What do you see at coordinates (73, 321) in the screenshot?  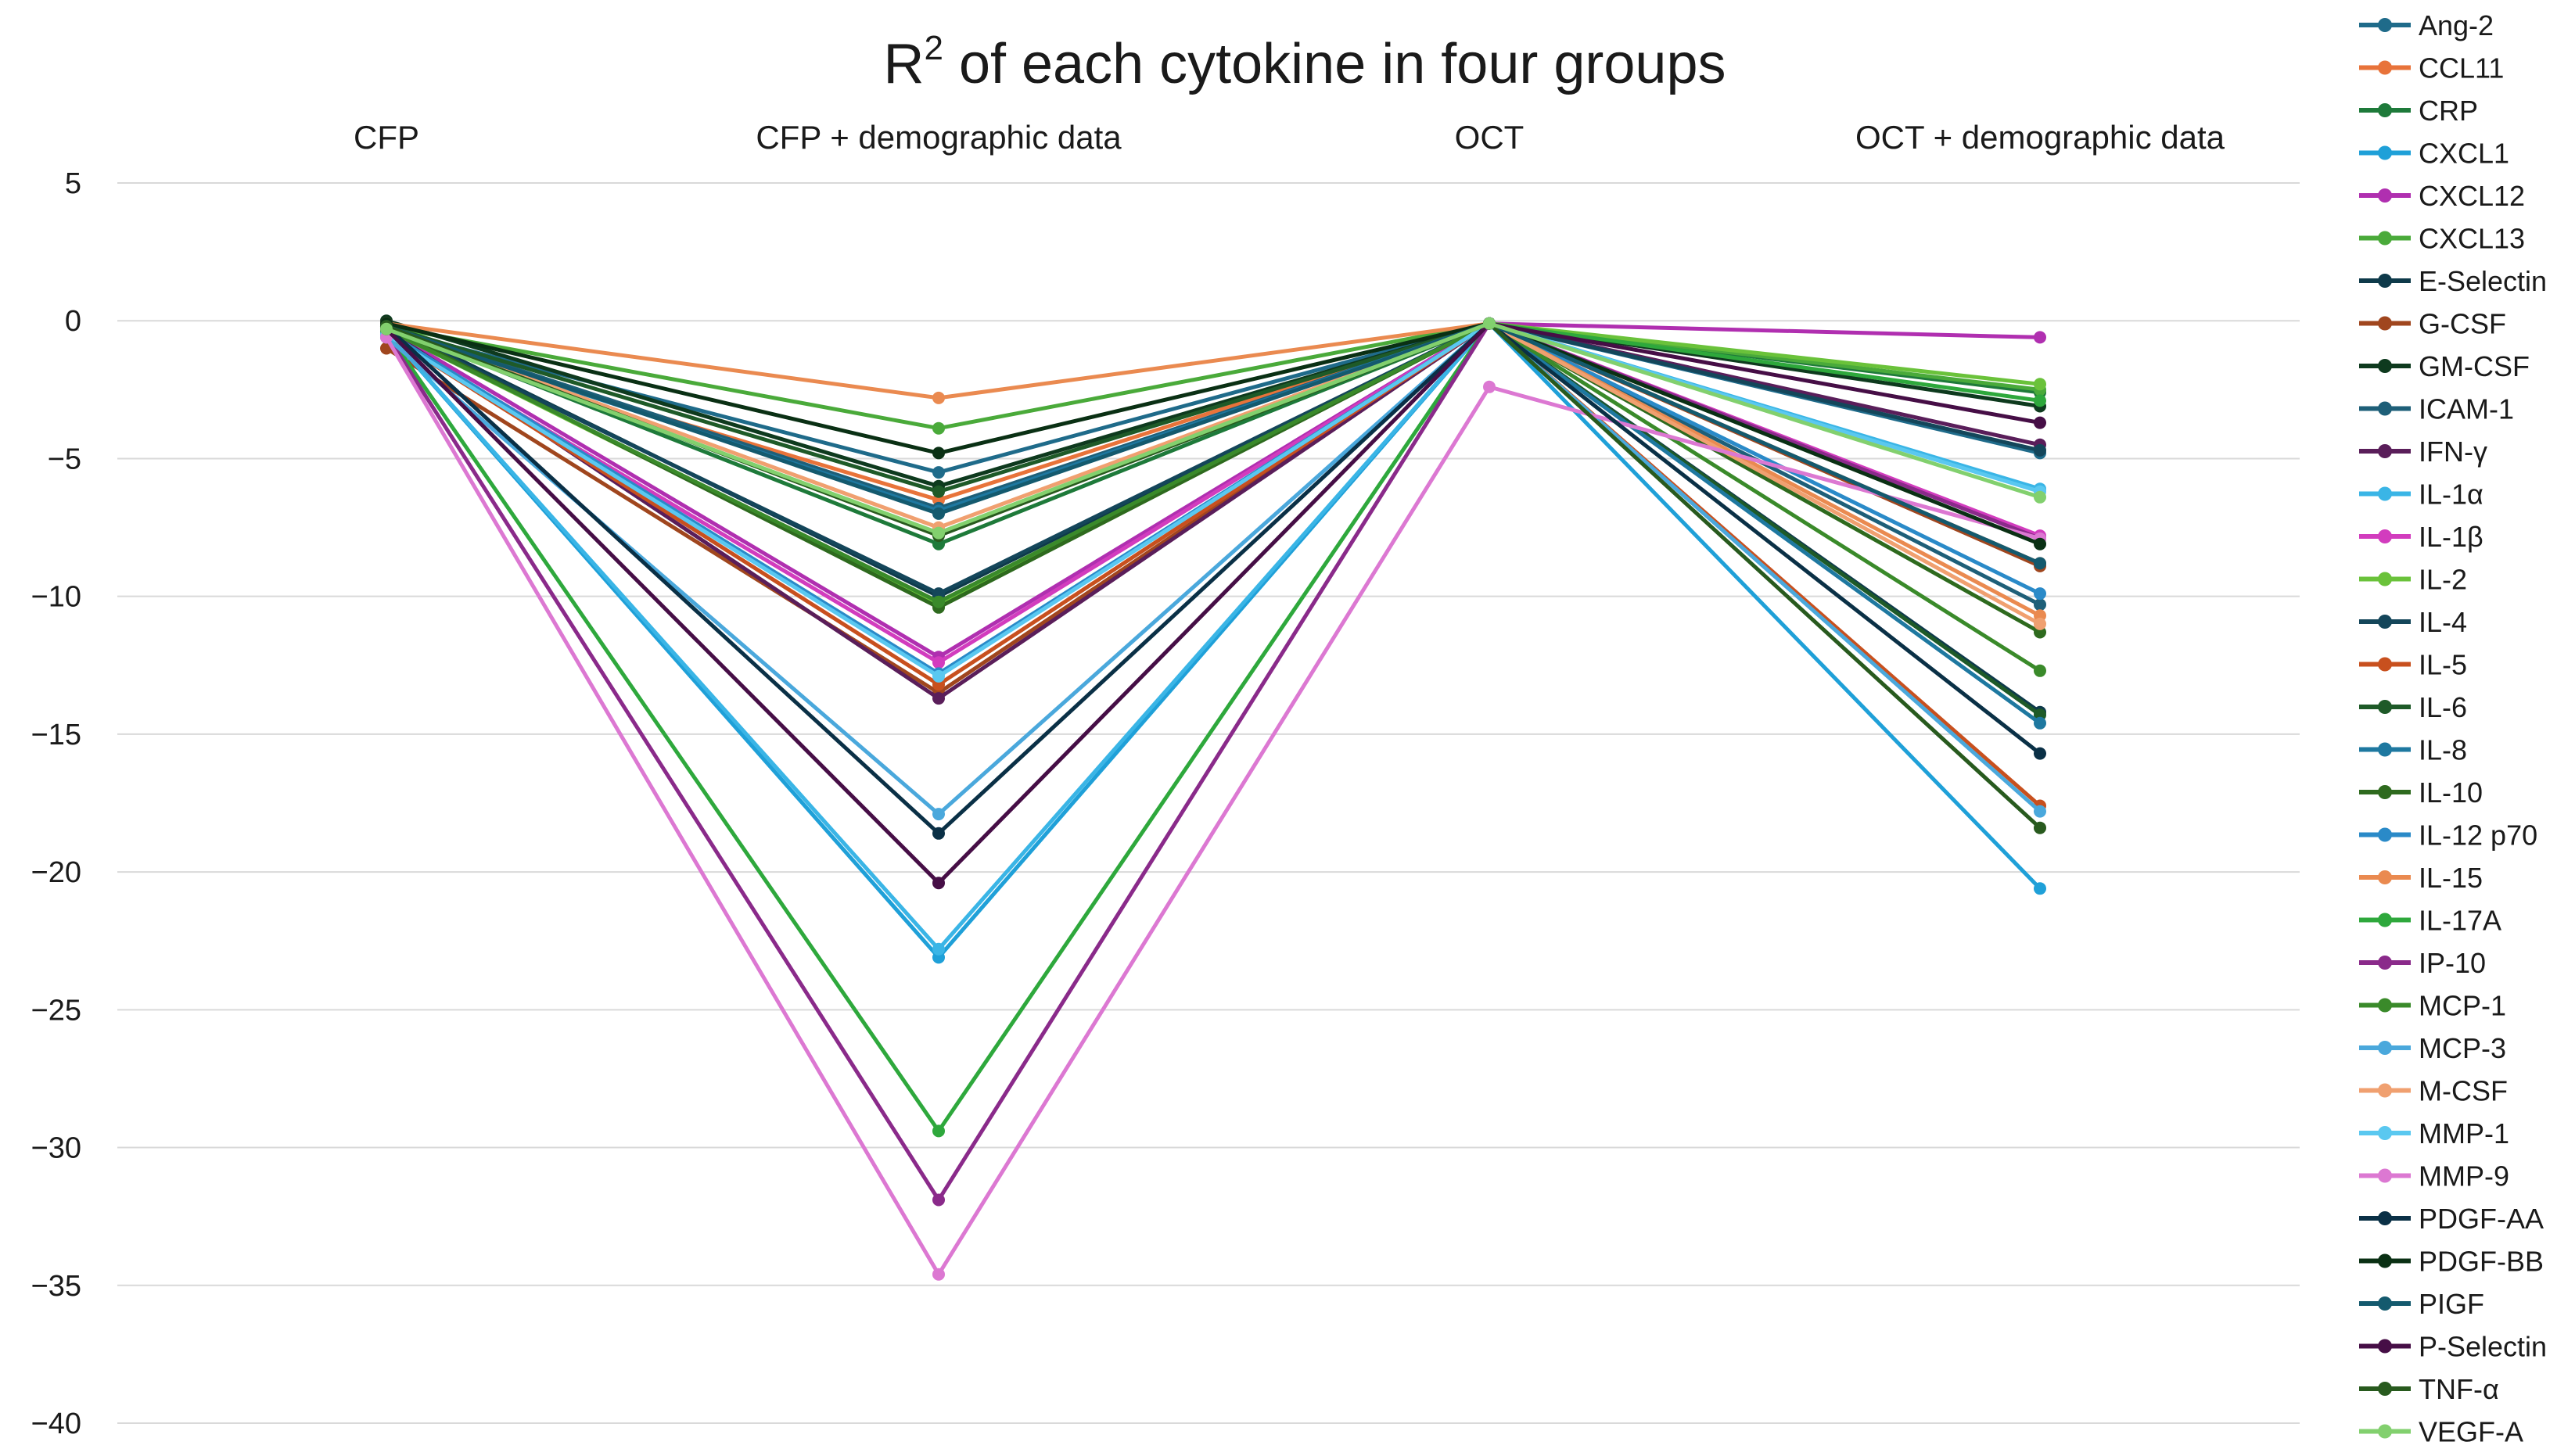 I see `y-tick-label: 0` at bounding box center [73, 321].